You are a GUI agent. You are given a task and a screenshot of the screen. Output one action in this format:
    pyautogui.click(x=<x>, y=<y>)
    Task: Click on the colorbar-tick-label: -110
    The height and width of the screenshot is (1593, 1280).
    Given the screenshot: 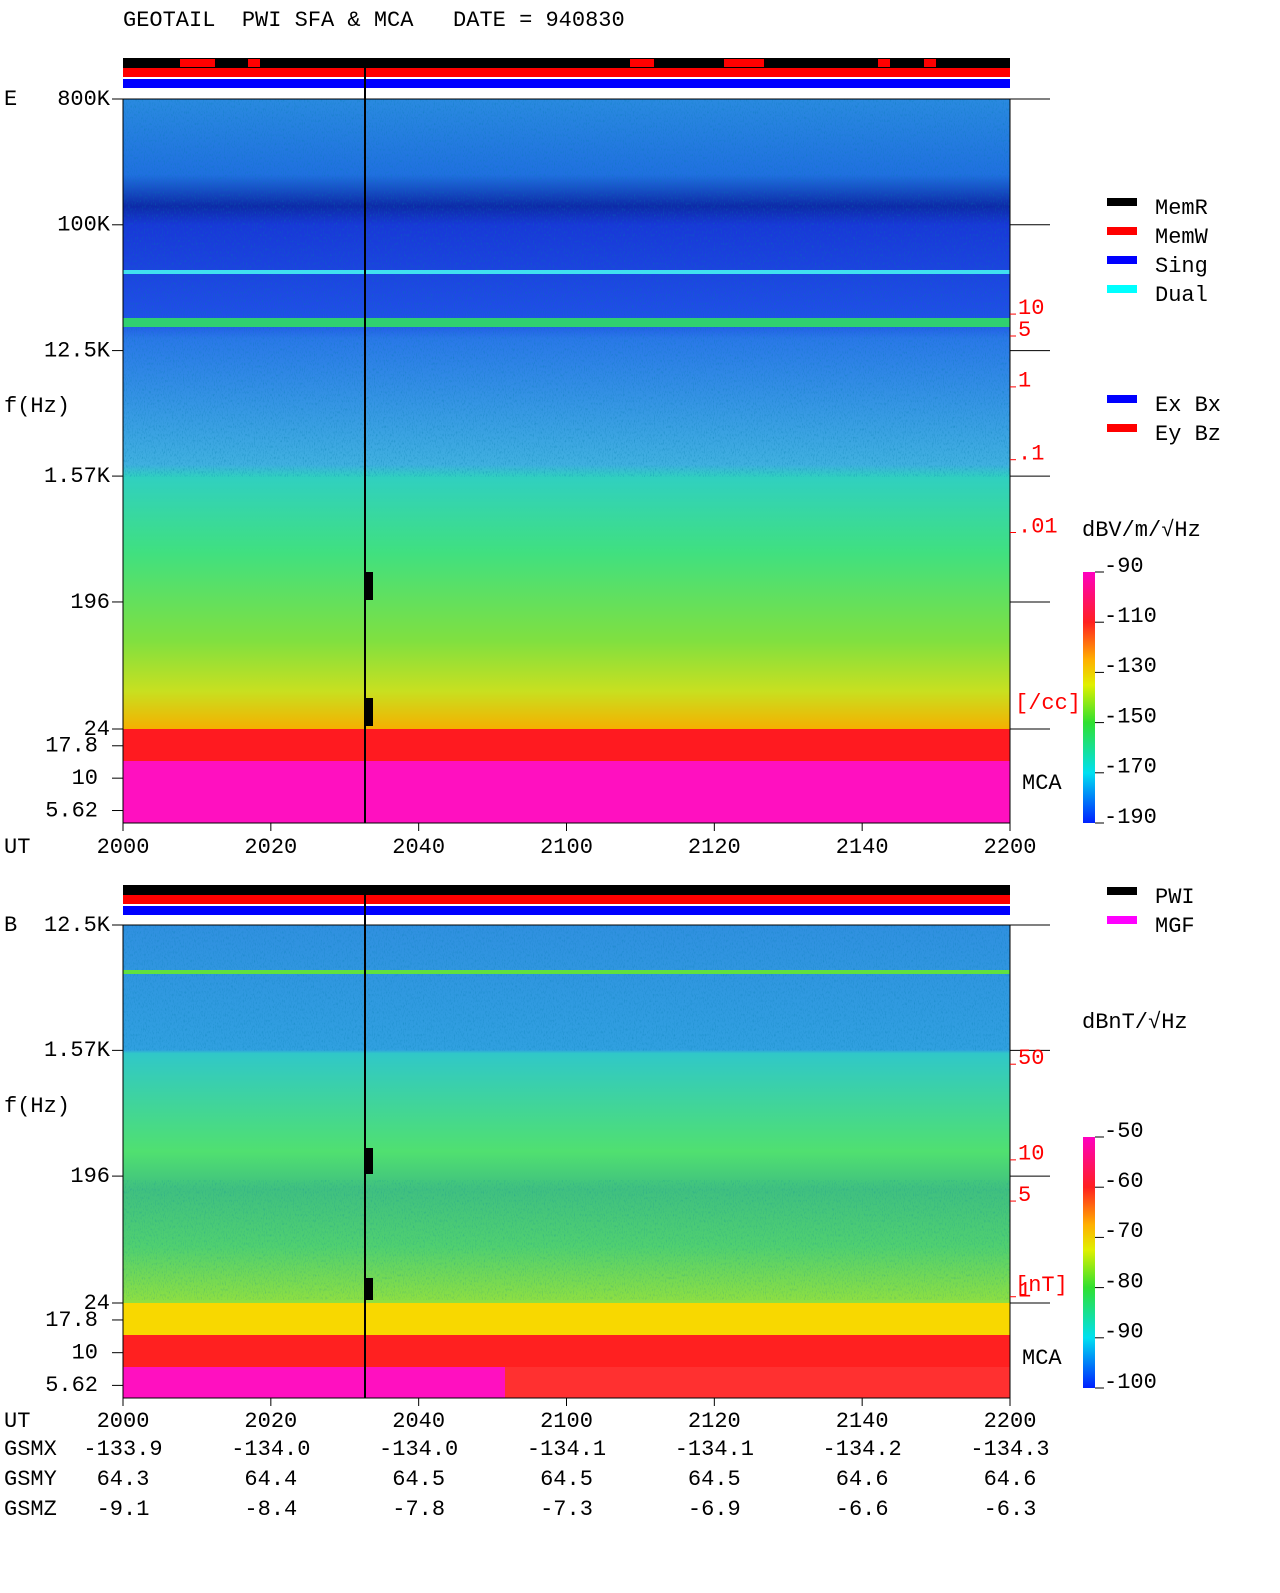 What is the action you would take?
    pyautogui.click(x=1130, y=616)
    